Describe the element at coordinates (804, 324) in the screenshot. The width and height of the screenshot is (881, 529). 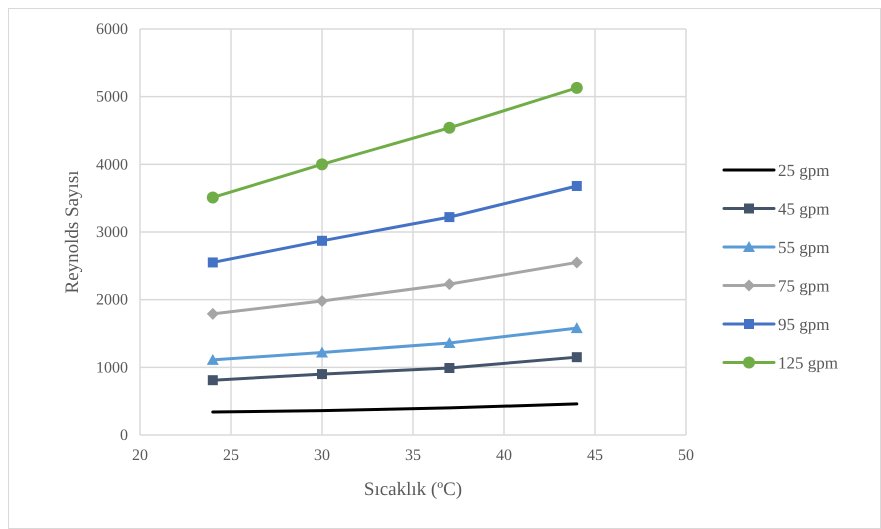
I see `legend-label: 95 gpm` at that location.